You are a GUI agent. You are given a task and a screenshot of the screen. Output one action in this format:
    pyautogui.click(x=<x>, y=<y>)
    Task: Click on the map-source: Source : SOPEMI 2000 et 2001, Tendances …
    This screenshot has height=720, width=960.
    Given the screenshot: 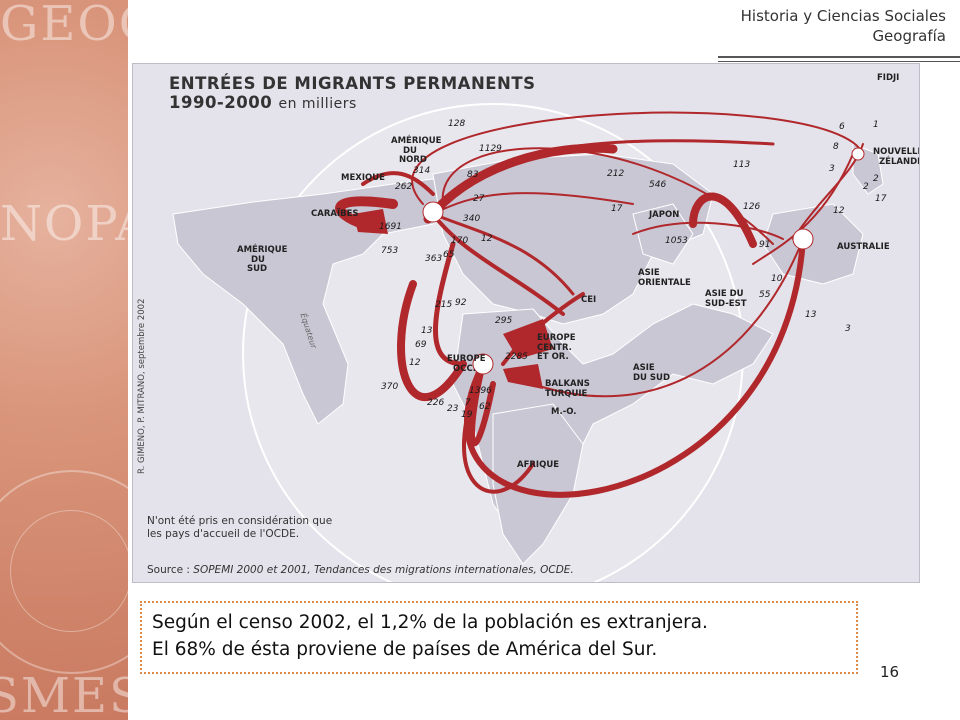 What is the action you would take?
    pyautogui.click(x=360, y=570)
    